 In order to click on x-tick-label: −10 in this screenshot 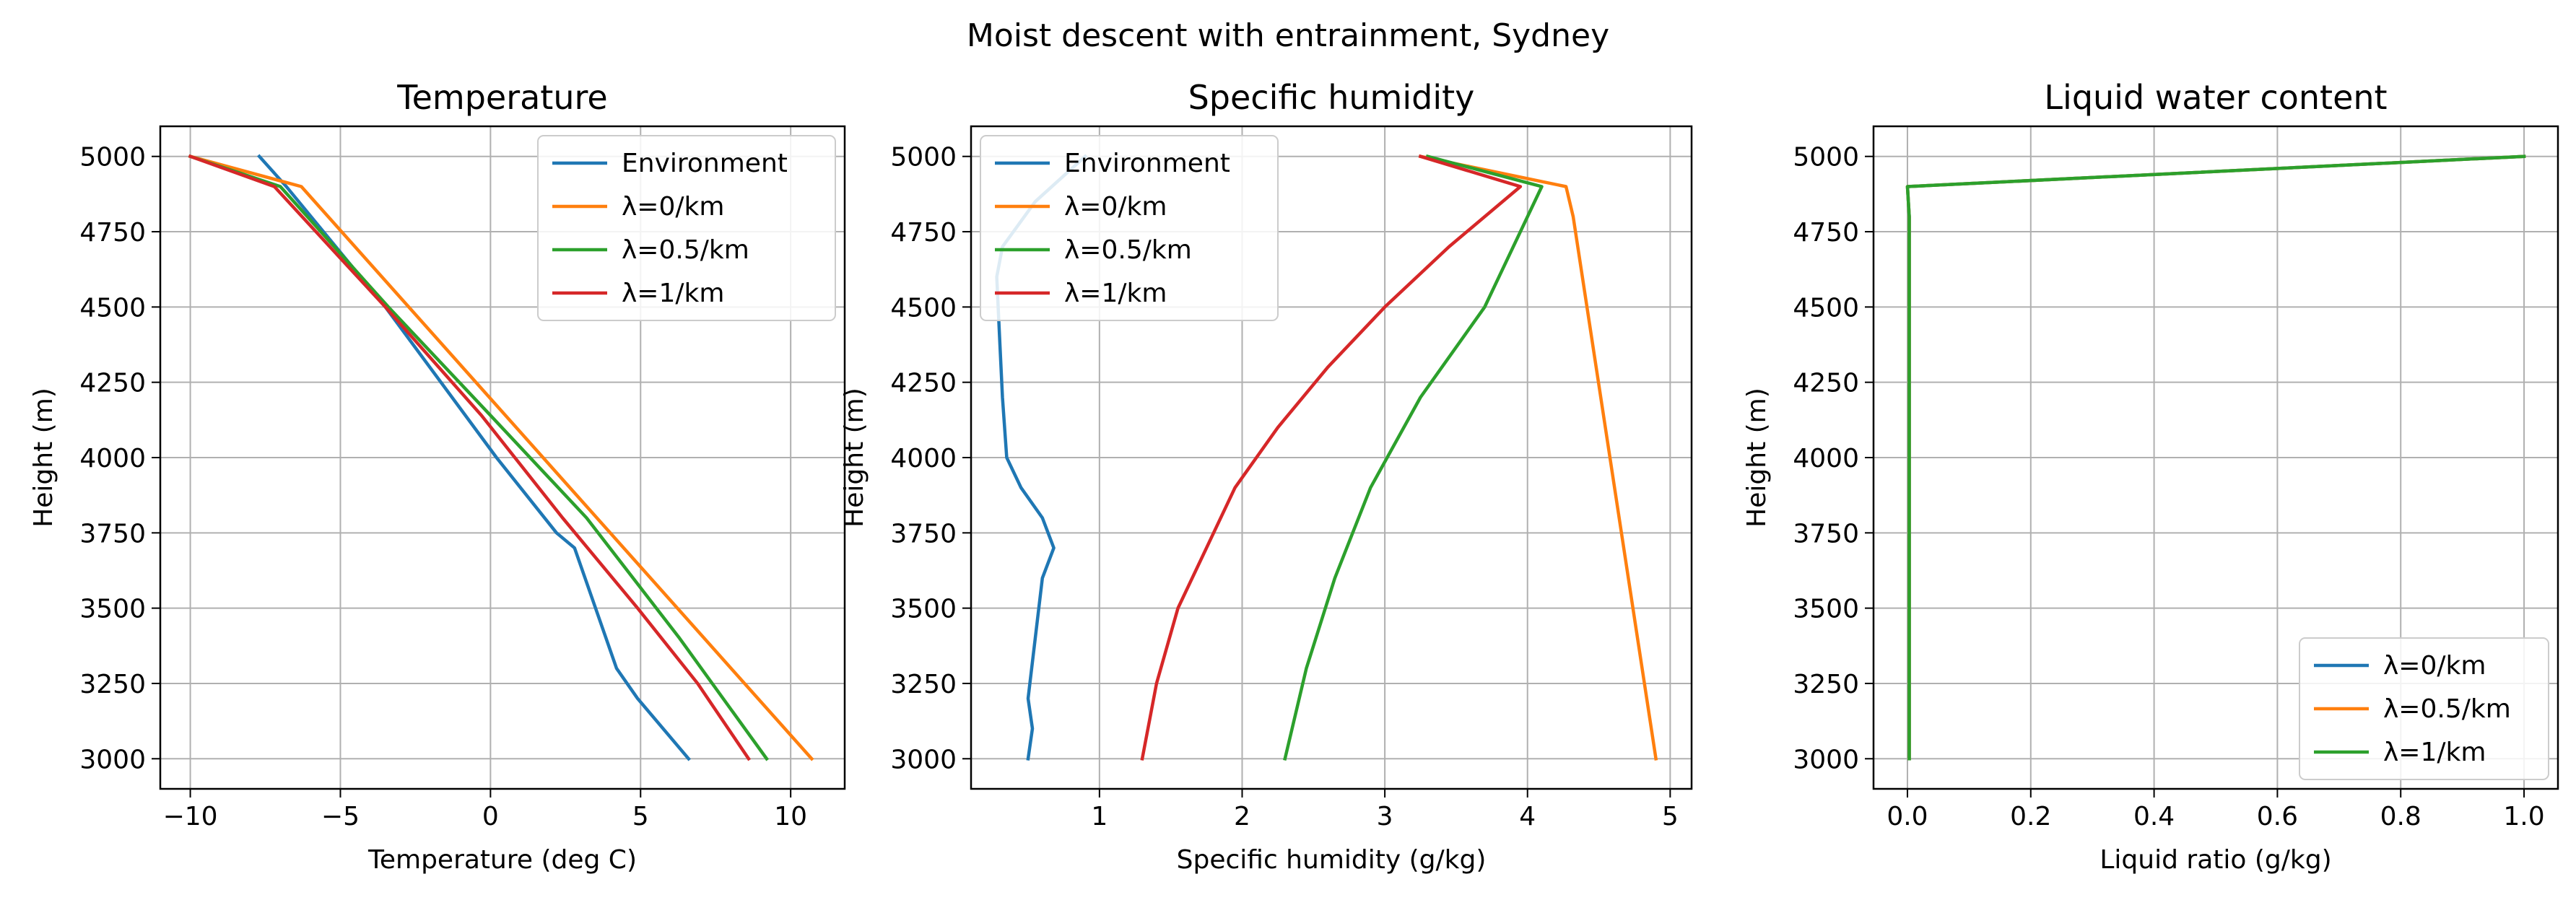, I will do `click(190, 817)`.